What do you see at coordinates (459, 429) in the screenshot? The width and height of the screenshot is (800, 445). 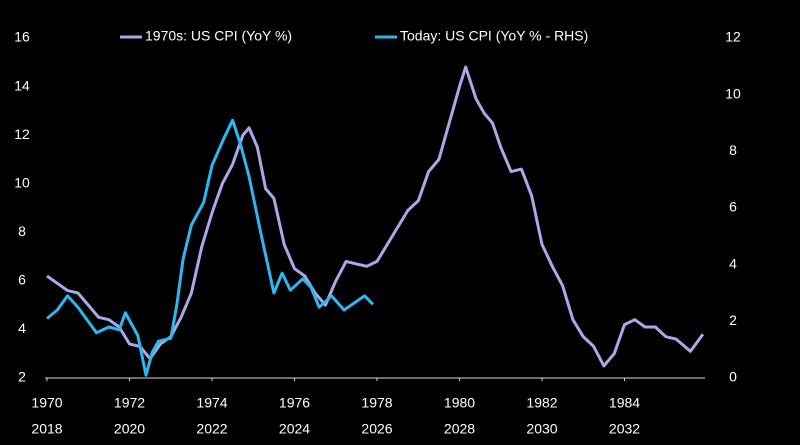 I see `x2-tick-label: 2028` at bounding box center [459, 429].